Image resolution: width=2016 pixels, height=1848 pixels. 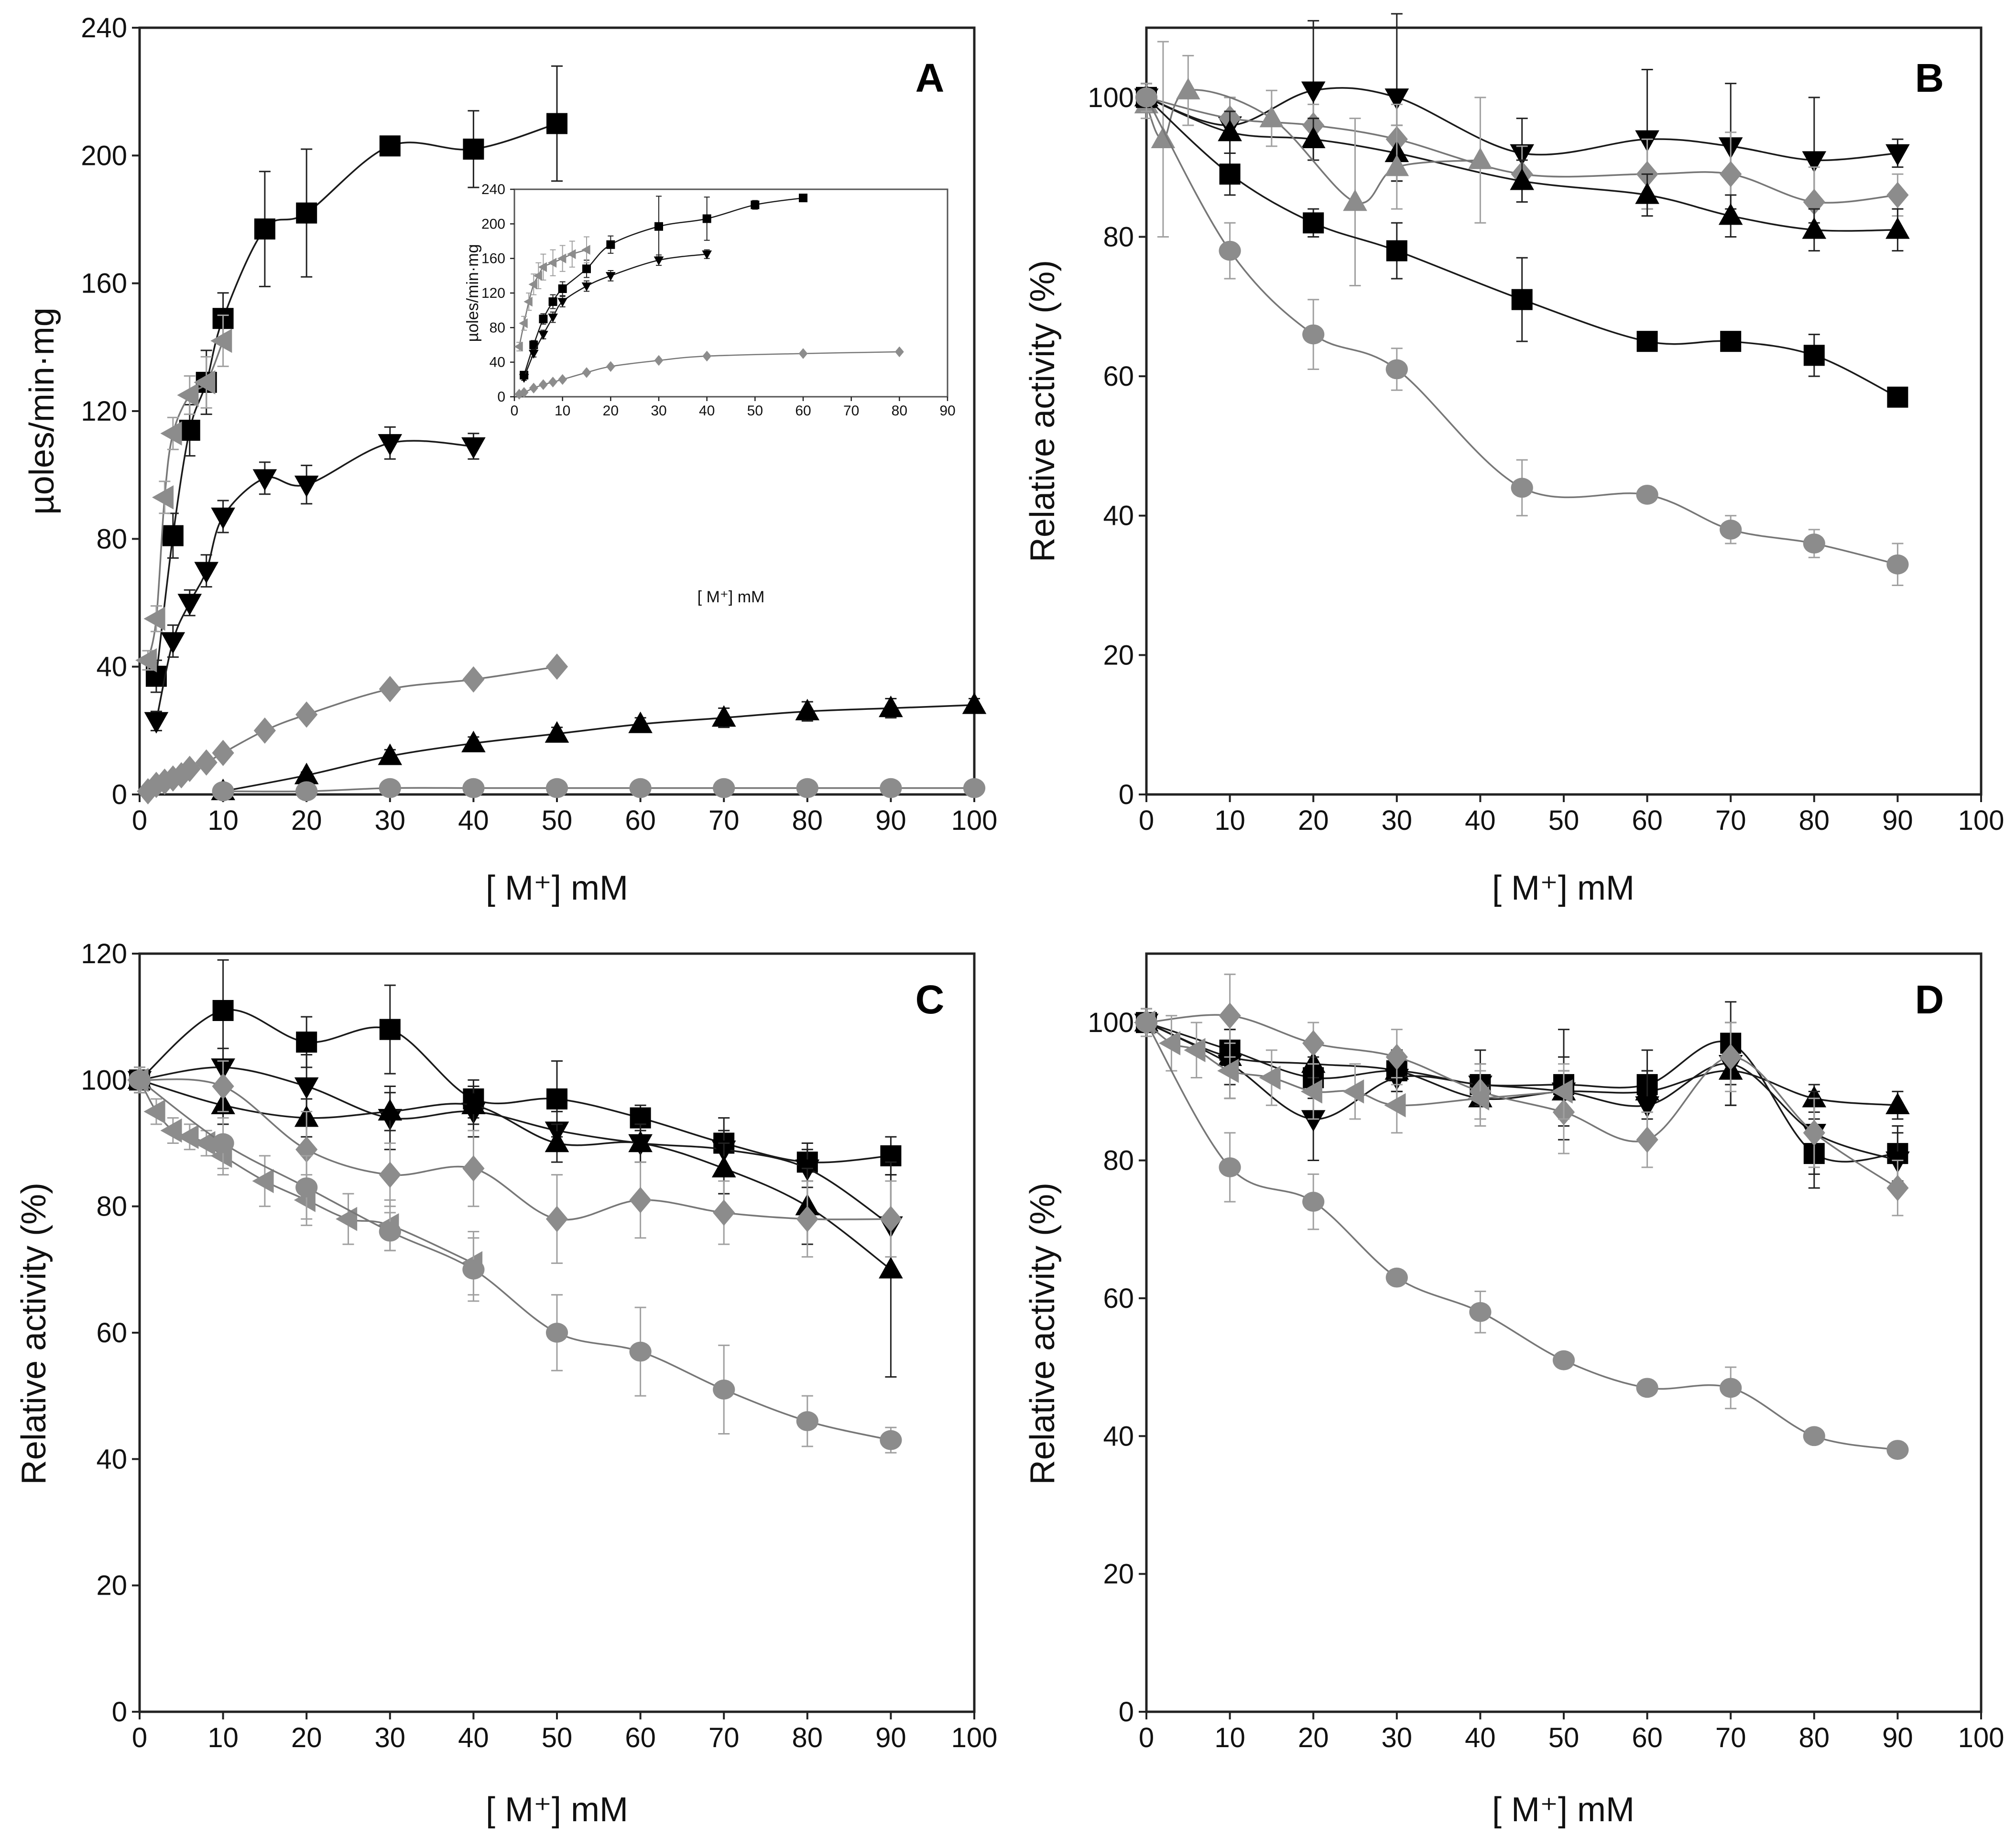 I want to click on panel-d-xtick-label: 90, so click(x=1898, y=1737).